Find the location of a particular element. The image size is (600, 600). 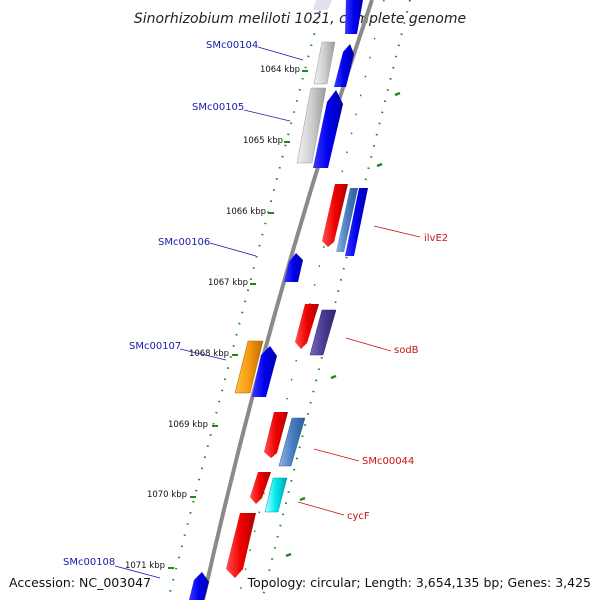

gene-label-smc00105: SMc00105 is located at coordinates (218, 107).